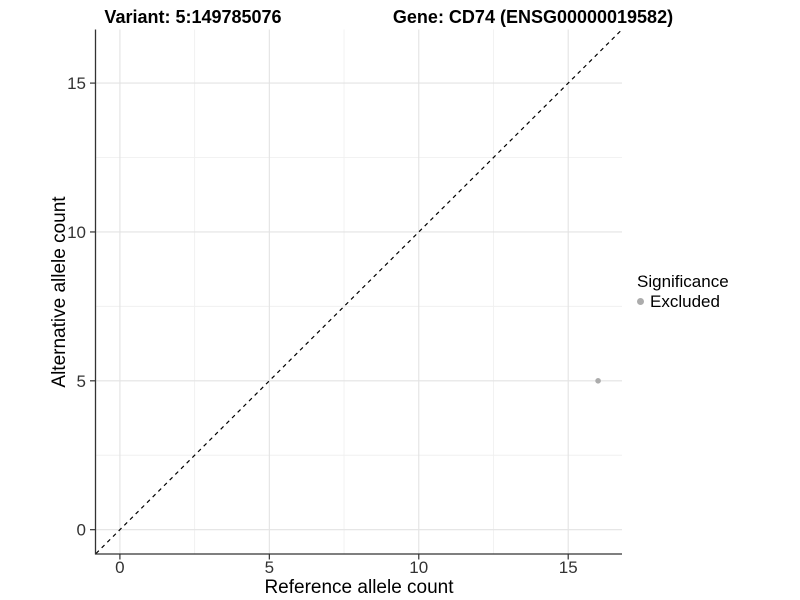 The image size is (800, 600). I want to click on data-point, so click(598, 381).